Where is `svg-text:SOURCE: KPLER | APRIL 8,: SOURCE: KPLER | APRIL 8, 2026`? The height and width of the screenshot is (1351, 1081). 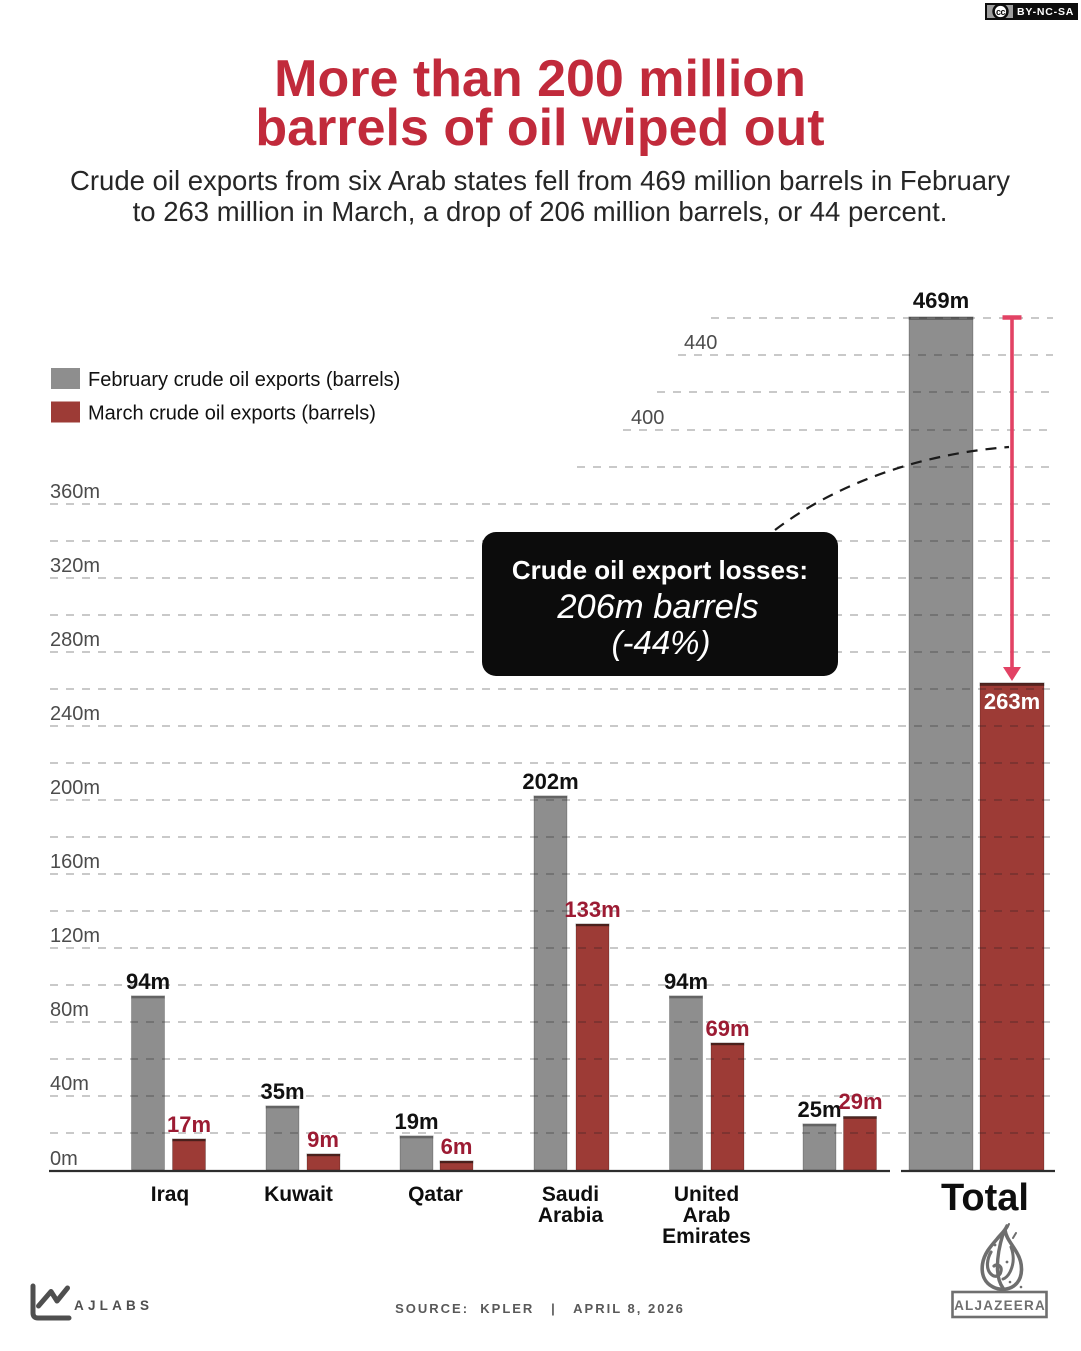
svg-text:SOURCE: KPLER | APRIL 8,: SOURCE: KPLER | APRIL 8, 2026 is located at coordinates (540, 1308).